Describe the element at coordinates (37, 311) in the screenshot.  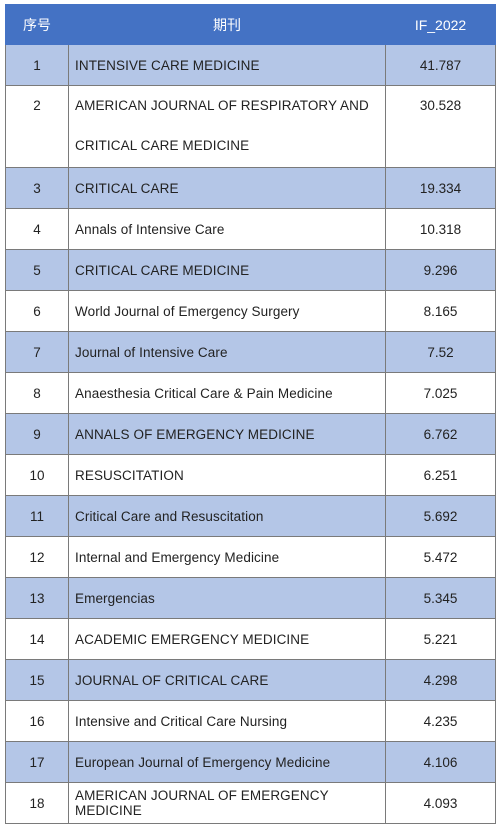
I see `row-index: 6` at that location.